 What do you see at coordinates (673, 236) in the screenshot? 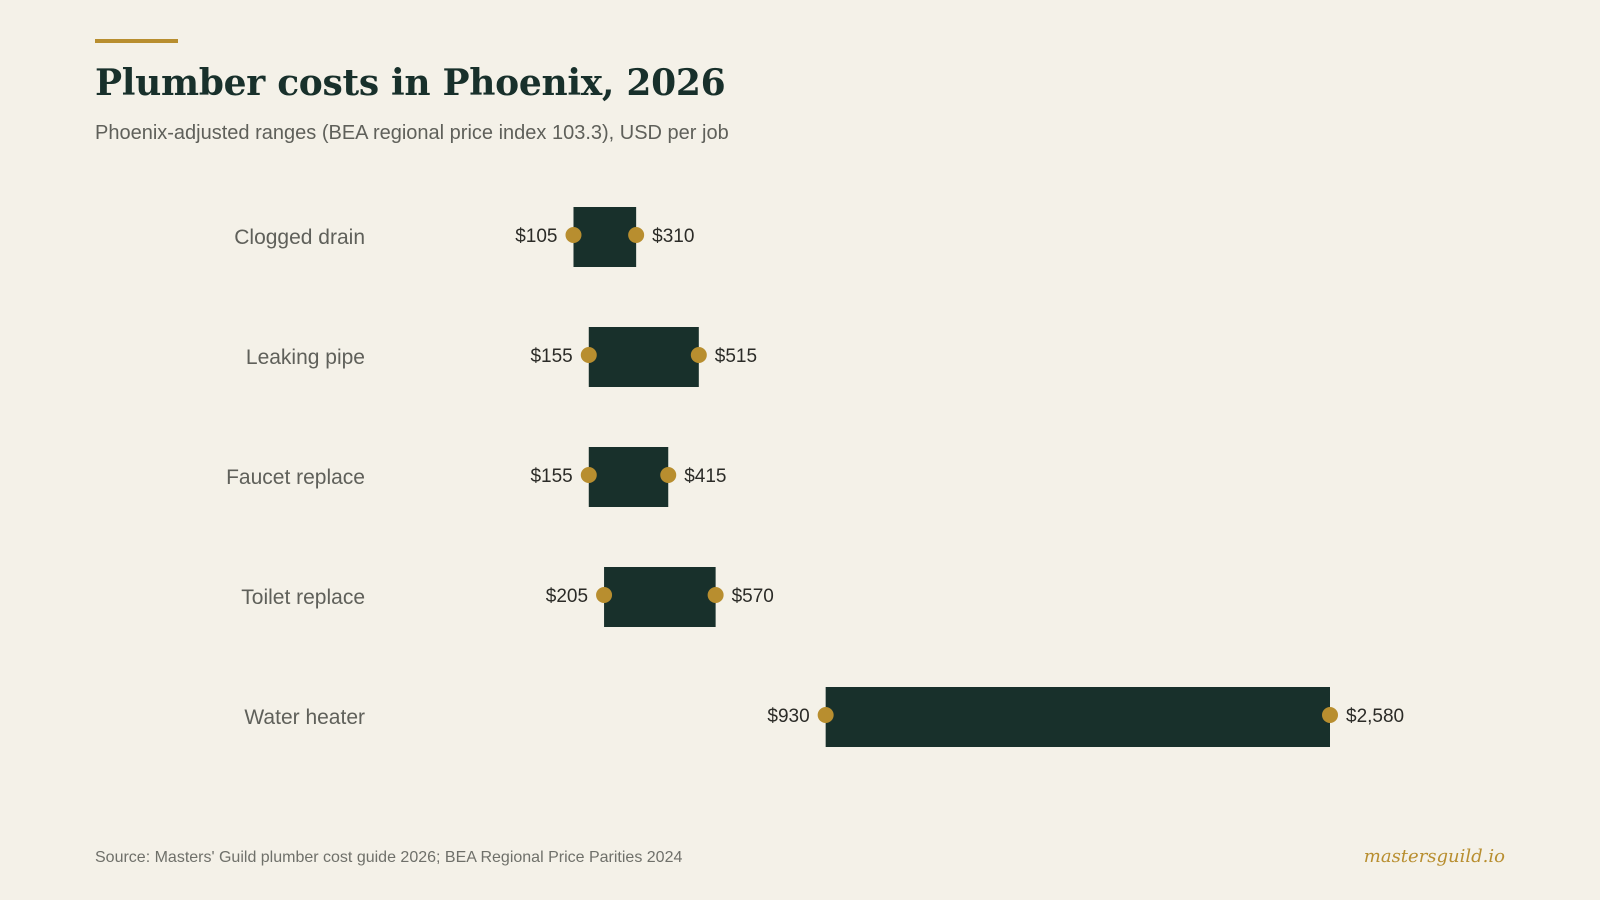
I see `high-value-label: $310` at bounding box center [673, 236].